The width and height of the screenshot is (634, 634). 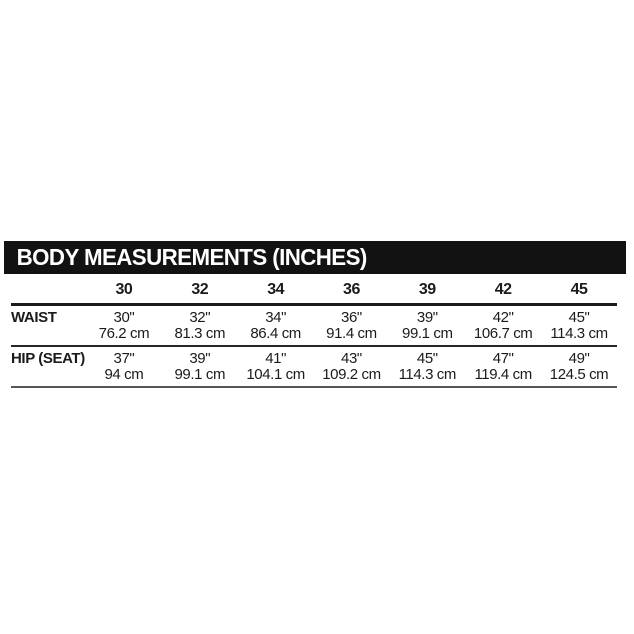 I want to click on size-column-header: 36, so click(x=351, y=289).